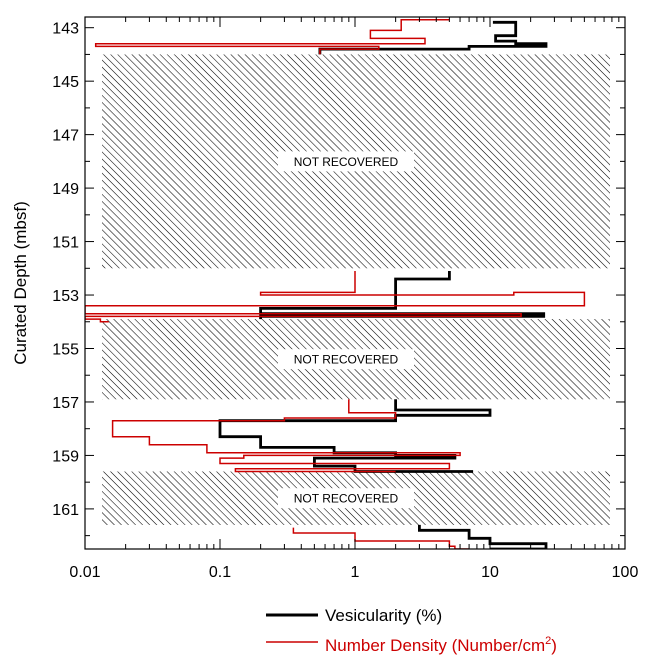  I want to click on y-tick-label: 159, so click(65, 456).